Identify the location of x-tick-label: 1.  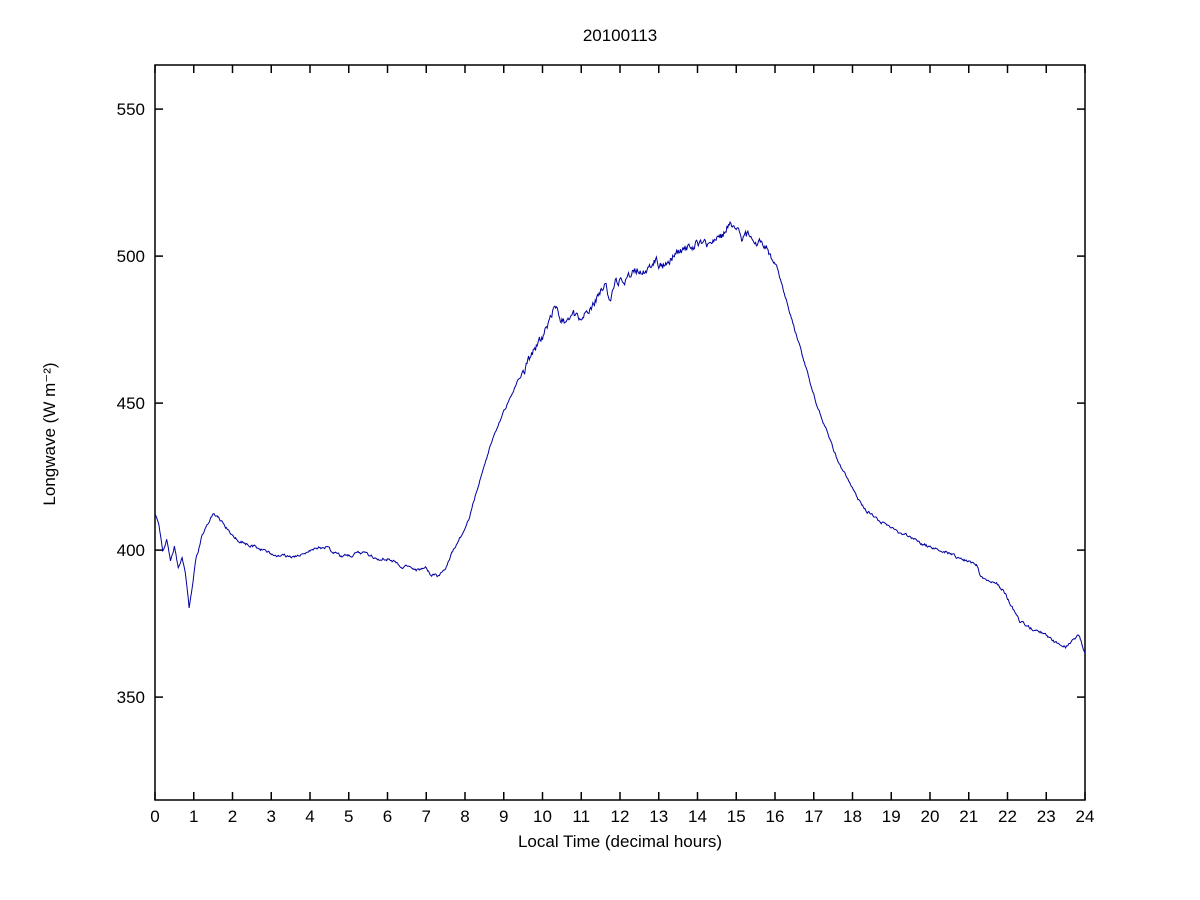
(193, 816).